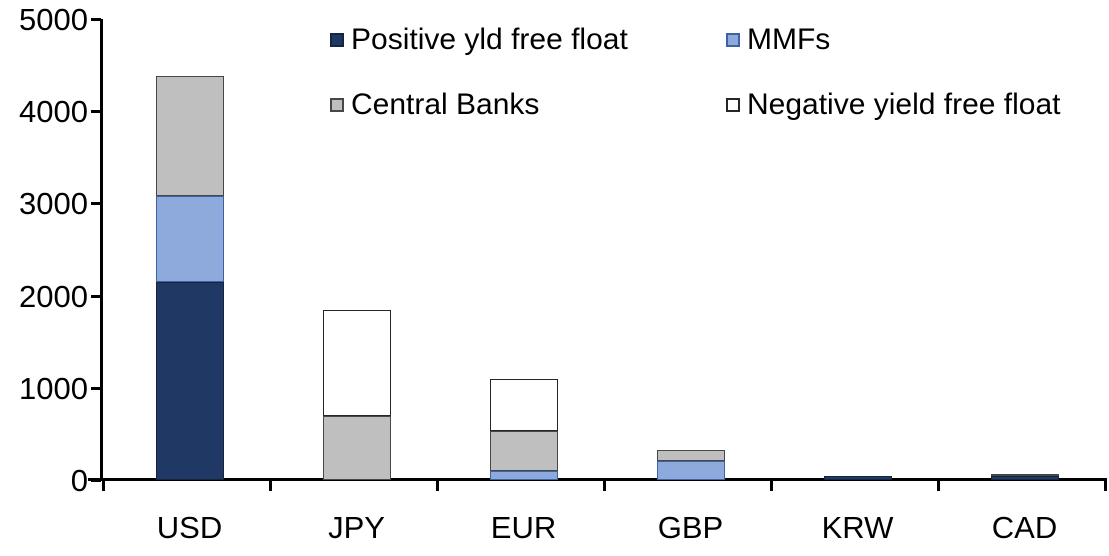  What do you see at coordinates (79, 480) in the screenshot?
I see `y-tick-label: 0` at bounding box center [79, 480].